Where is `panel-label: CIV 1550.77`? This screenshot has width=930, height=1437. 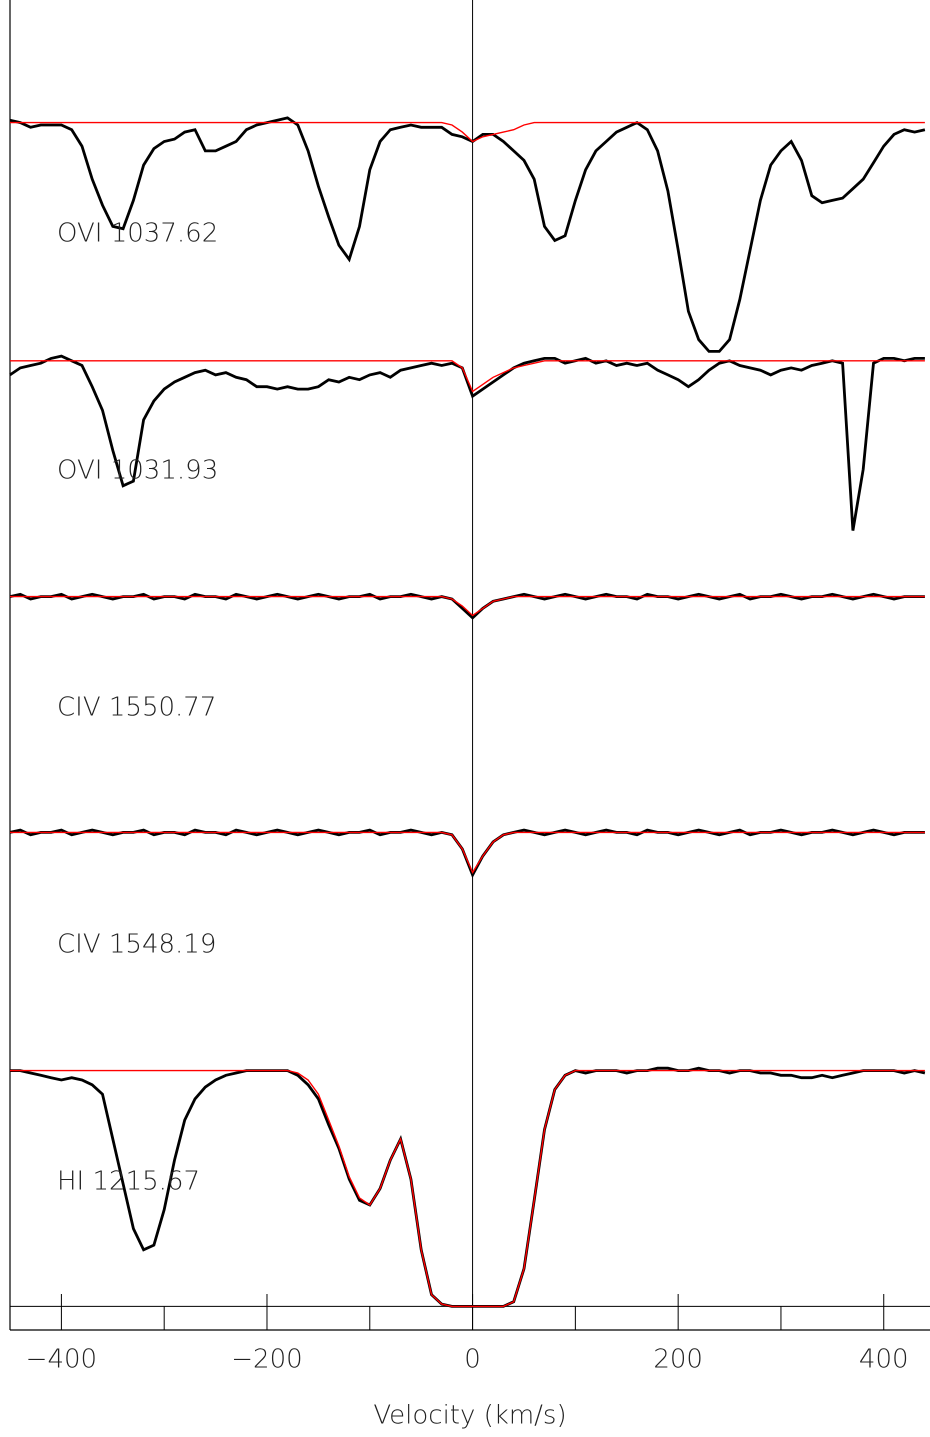 panel-label: CIV 1550.77 is located at coordinates (136, 708).